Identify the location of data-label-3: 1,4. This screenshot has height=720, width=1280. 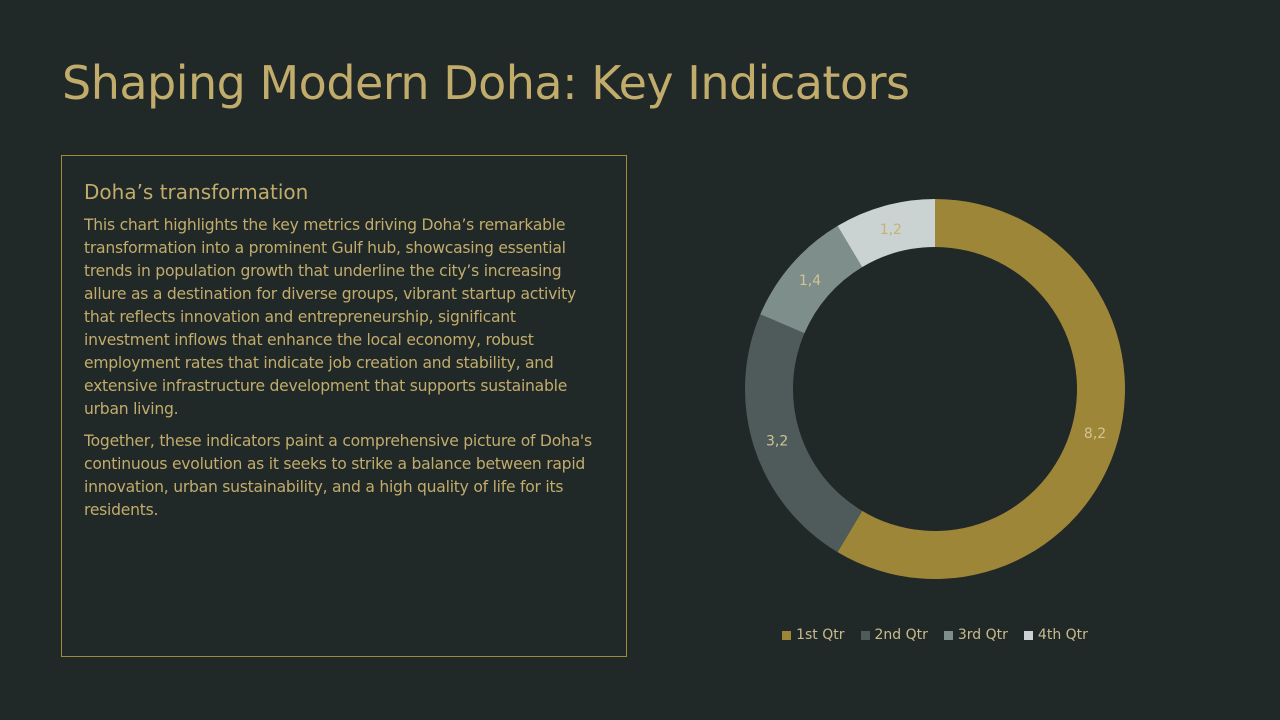
(810, 281).